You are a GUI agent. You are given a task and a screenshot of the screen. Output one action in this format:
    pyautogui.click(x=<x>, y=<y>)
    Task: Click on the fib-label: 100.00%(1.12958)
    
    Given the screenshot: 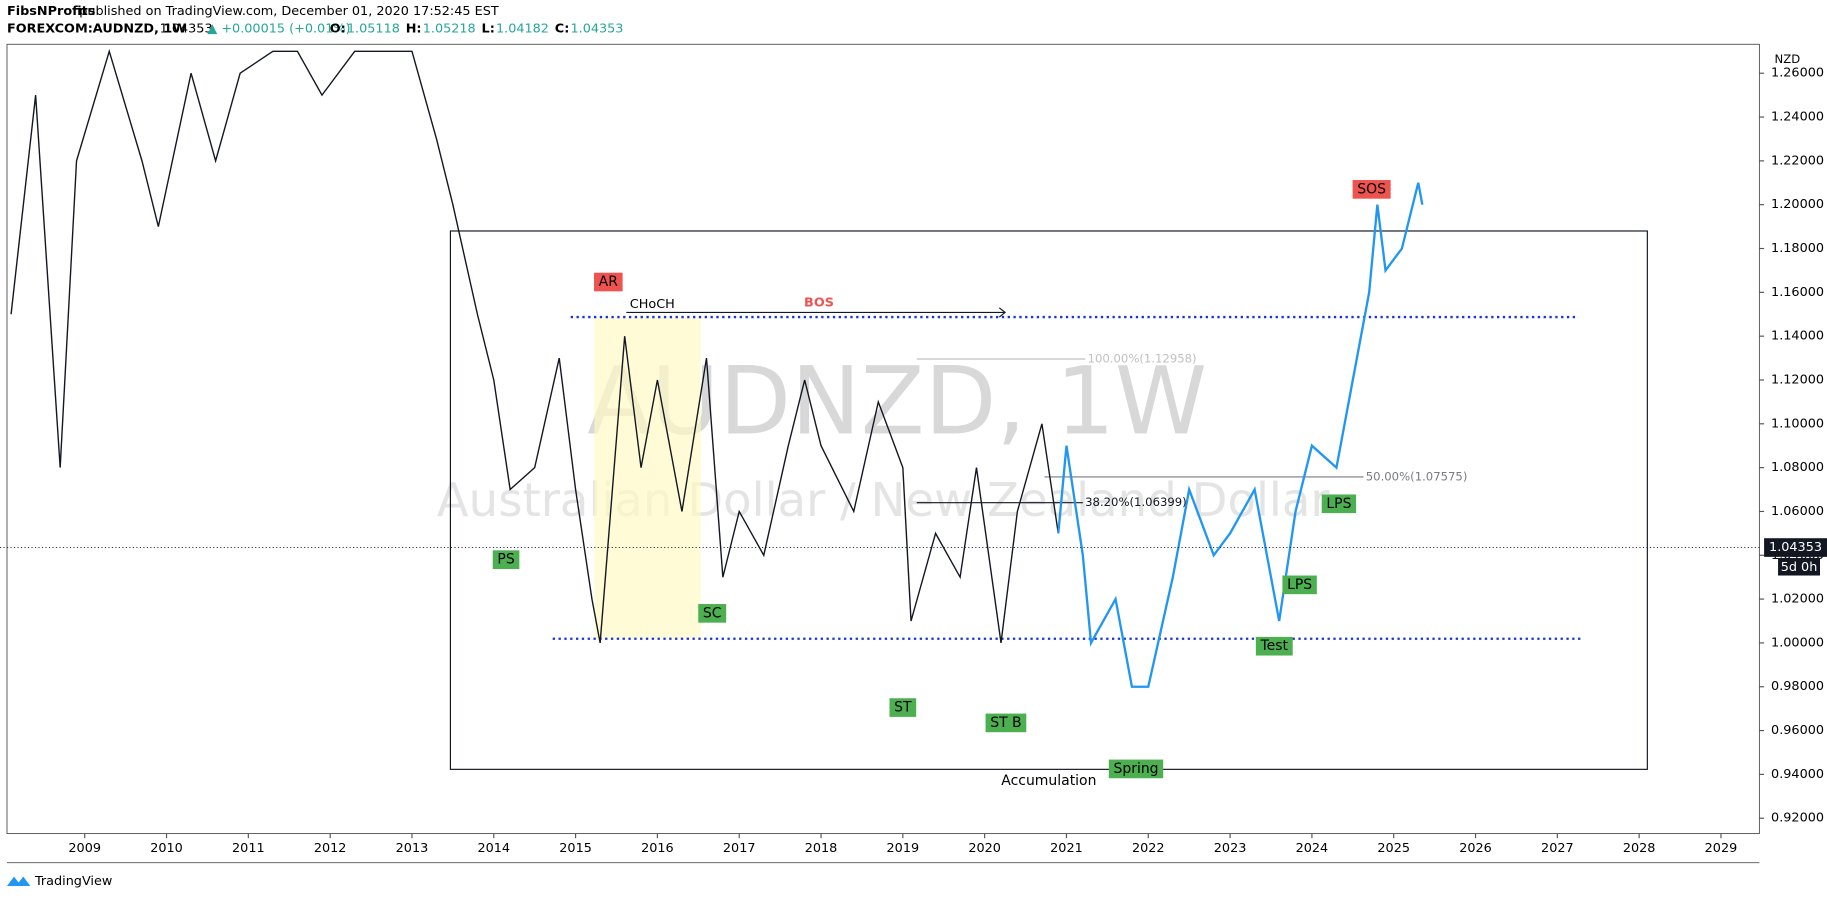 What is the action you would take?
    pyautogui.click(x=1142, y=358)
    